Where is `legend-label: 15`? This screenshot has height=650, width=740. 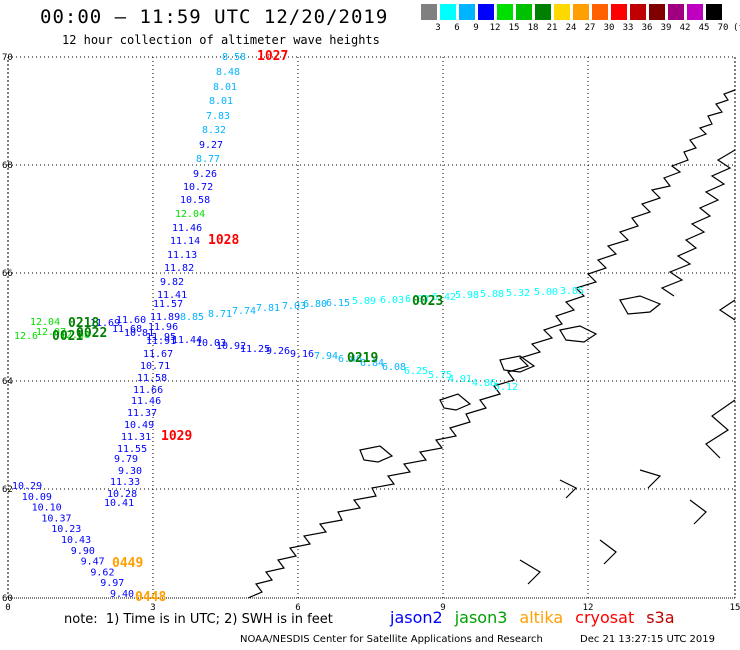
legend-label: 15 is located at coordinates (514, 28).